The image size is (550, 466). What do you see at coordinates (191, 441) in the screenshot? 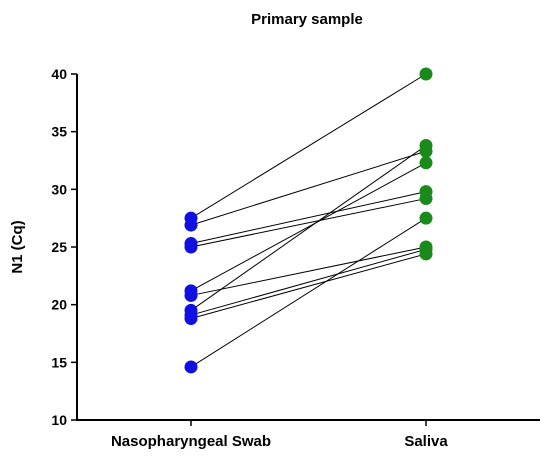
I see `x-category-label: Nasopharyngeal Swab` at bounding box center [191, 441].